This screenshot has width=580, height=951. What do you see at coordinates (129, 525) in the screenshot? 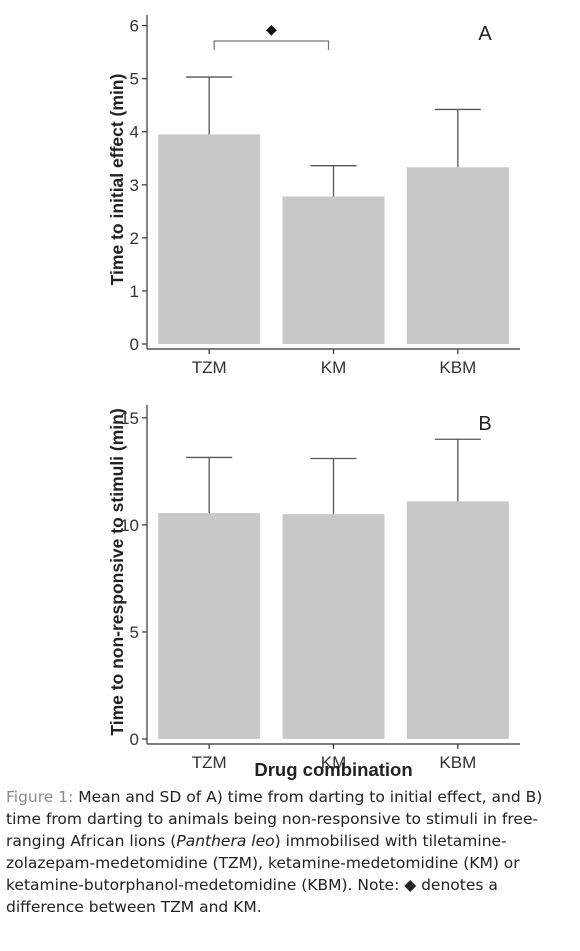
I see `y-tick-label: 10` at bounding box center [129, 525].